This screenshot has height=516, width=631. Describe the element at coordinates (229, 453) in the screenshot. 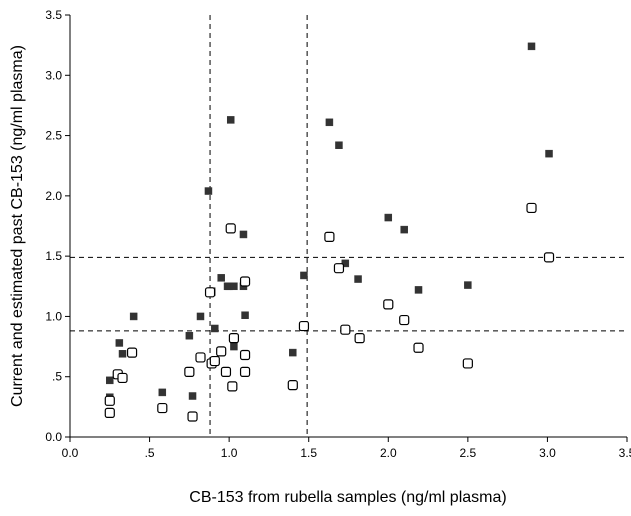

I see `x-tick-label: 1.0` at that location.